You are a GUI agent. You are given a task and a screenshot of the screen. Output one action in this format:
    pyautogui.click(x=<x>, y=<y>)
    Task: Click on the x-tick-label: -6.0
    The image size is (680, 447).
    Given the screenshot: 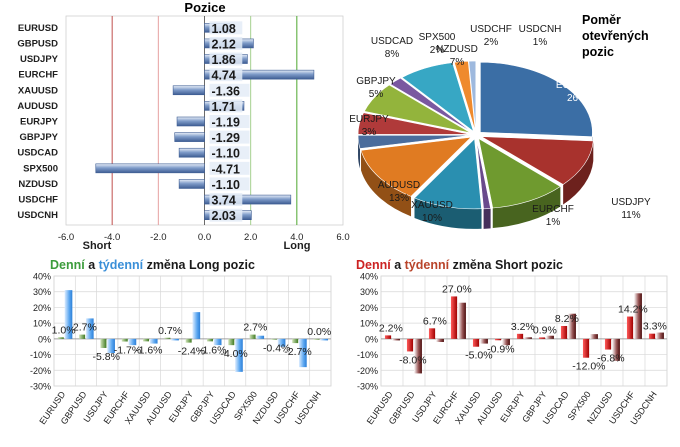 What is the action you would take?
    pyautogui.click(x=66, y=237)
    